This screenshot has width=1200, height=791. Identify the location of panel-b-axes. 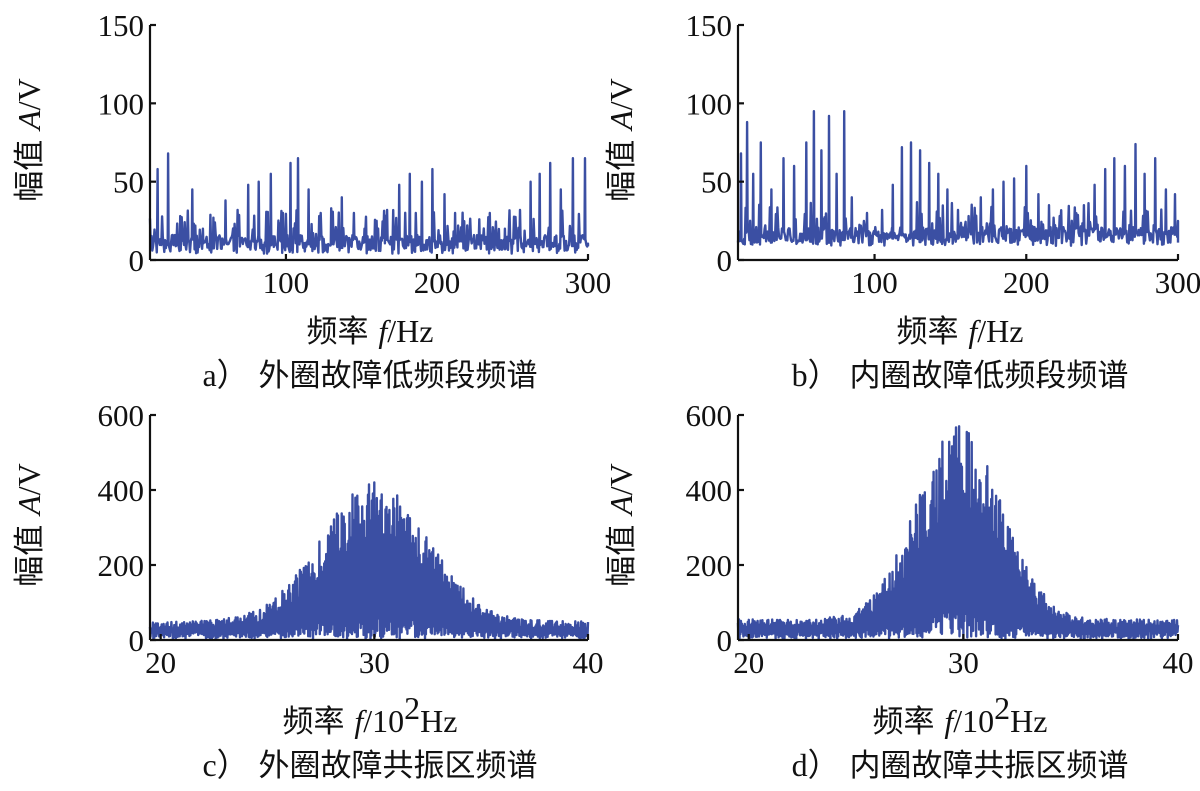
(957, 143).